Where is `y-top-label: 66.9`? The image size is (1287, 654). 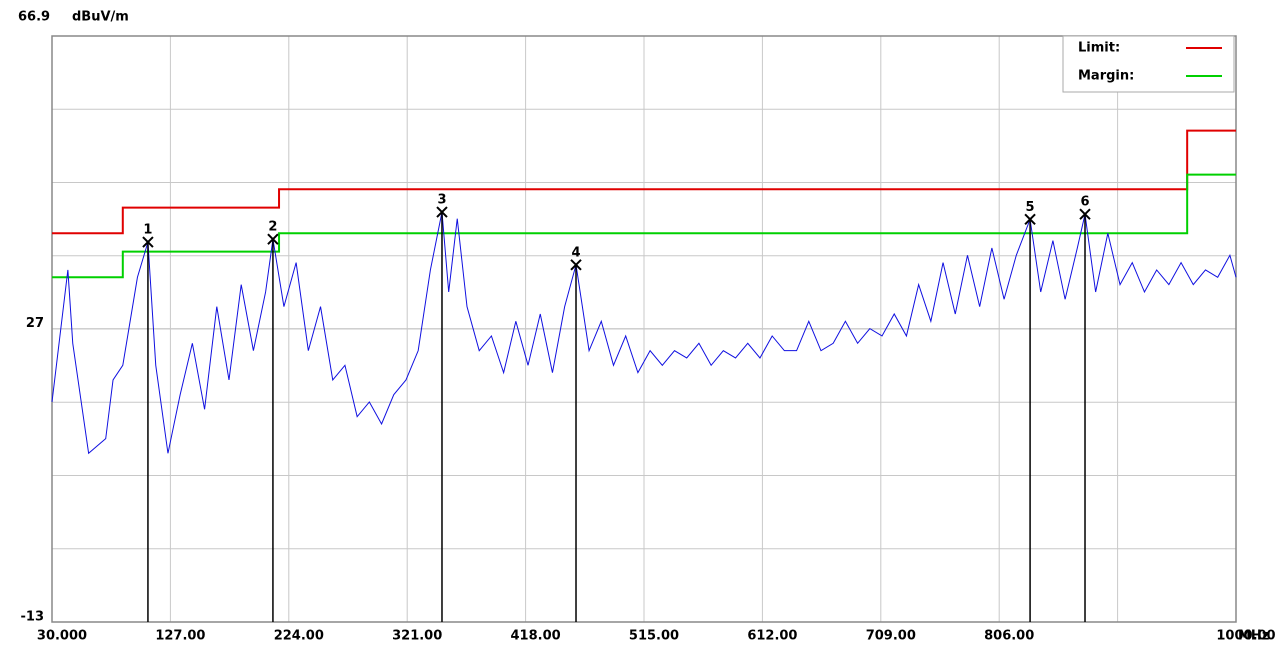
y-top-label: 66.9 is located at coordinates (34, 17).